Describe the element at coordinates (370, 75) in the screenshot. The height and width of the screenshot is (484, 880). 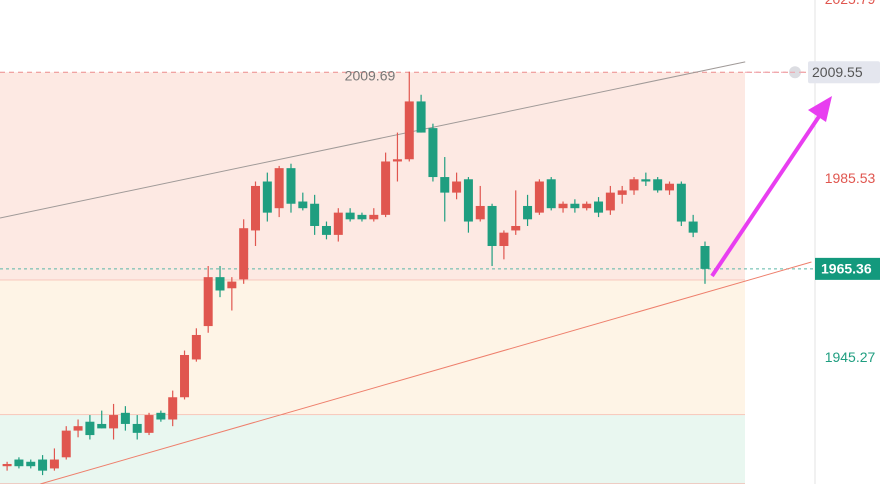
I see `high-label: 2009.69` at that location.